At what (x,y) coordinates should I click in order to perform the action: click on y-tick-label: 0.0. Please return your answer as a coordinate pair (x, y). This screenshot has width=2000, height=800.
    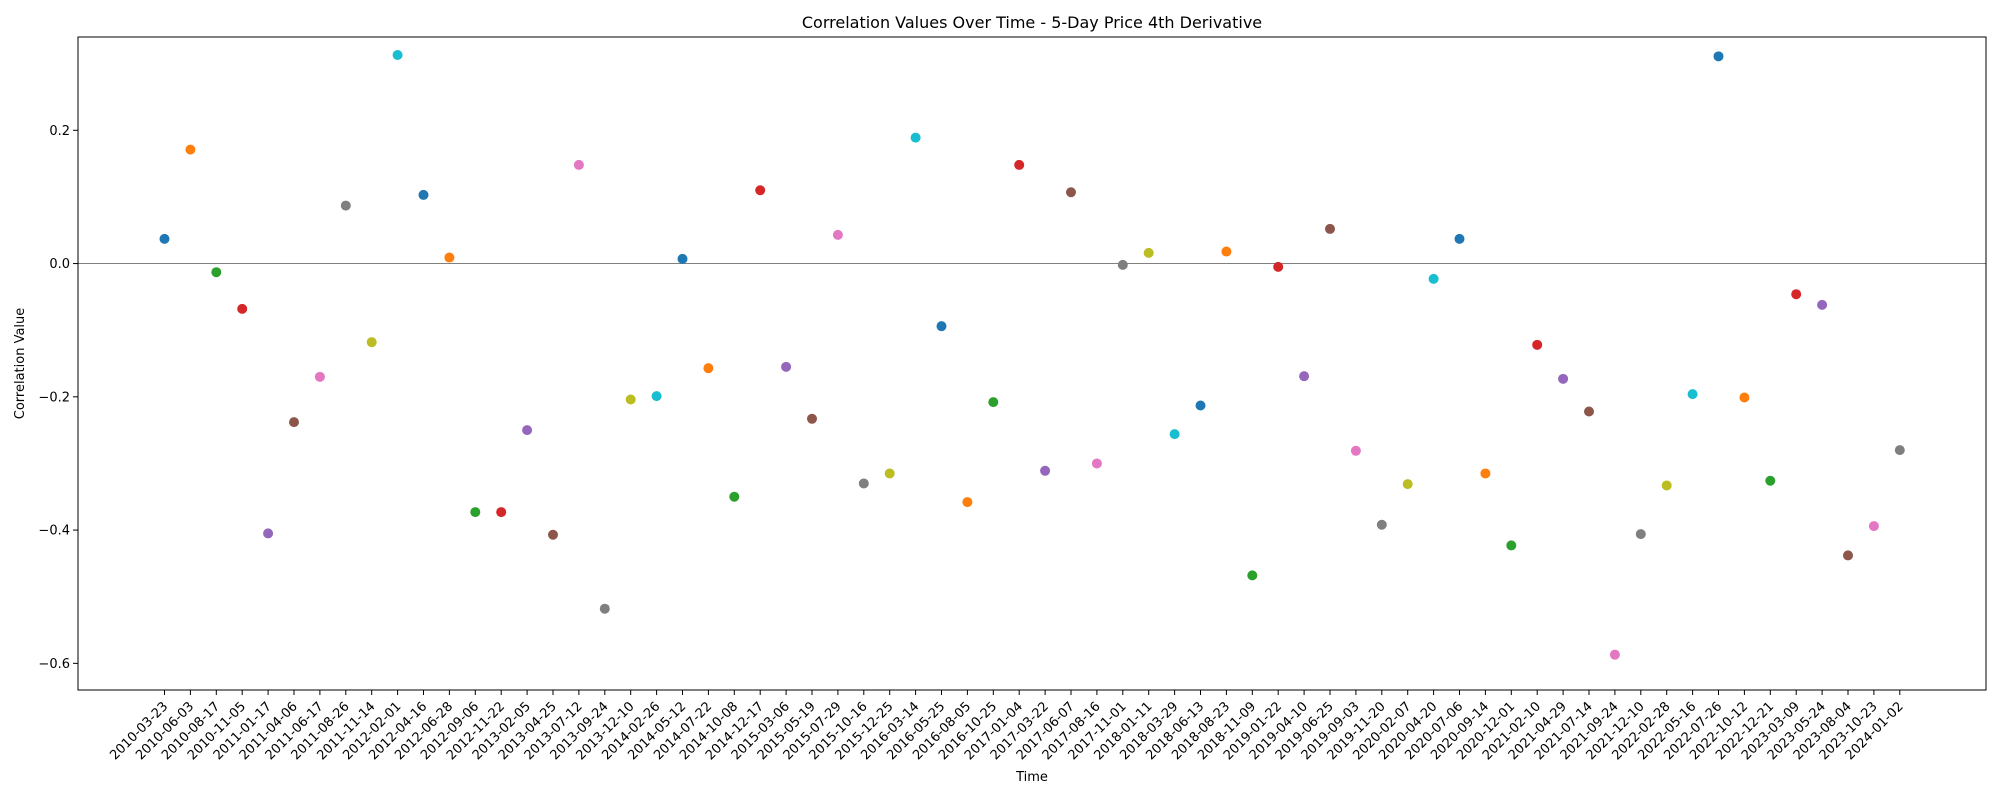
    Looking at the image, I should click on (59, 264).